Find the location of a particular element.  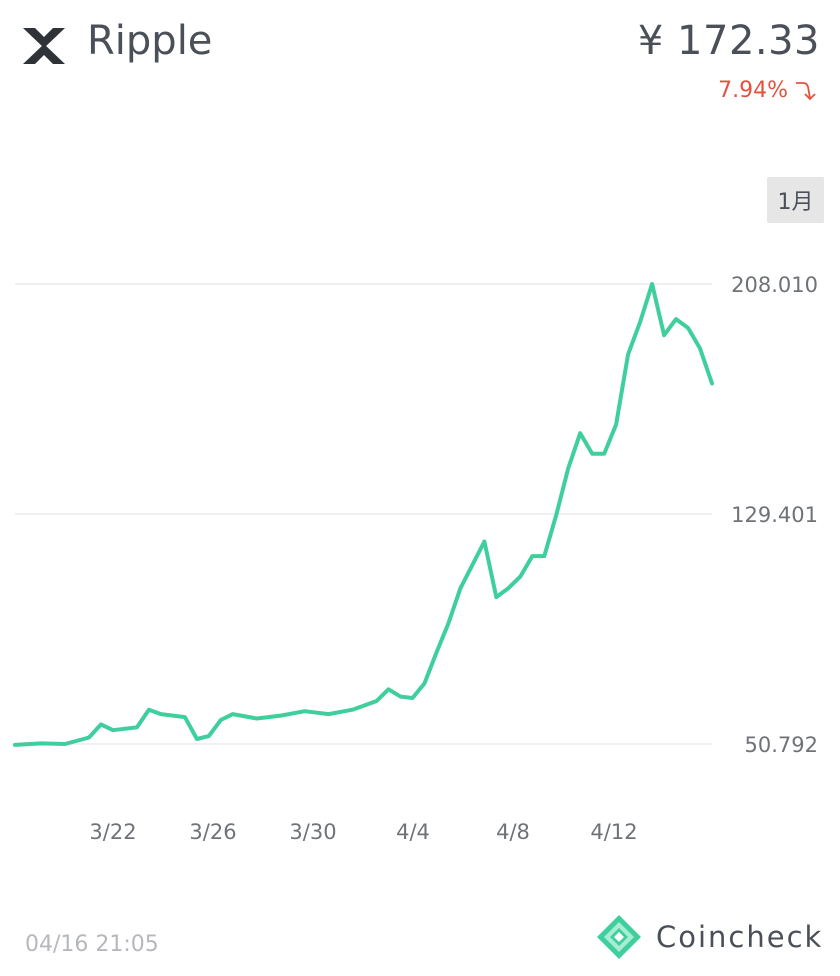

y-tick-label: 129.401 is located at coordinates (774, 515).